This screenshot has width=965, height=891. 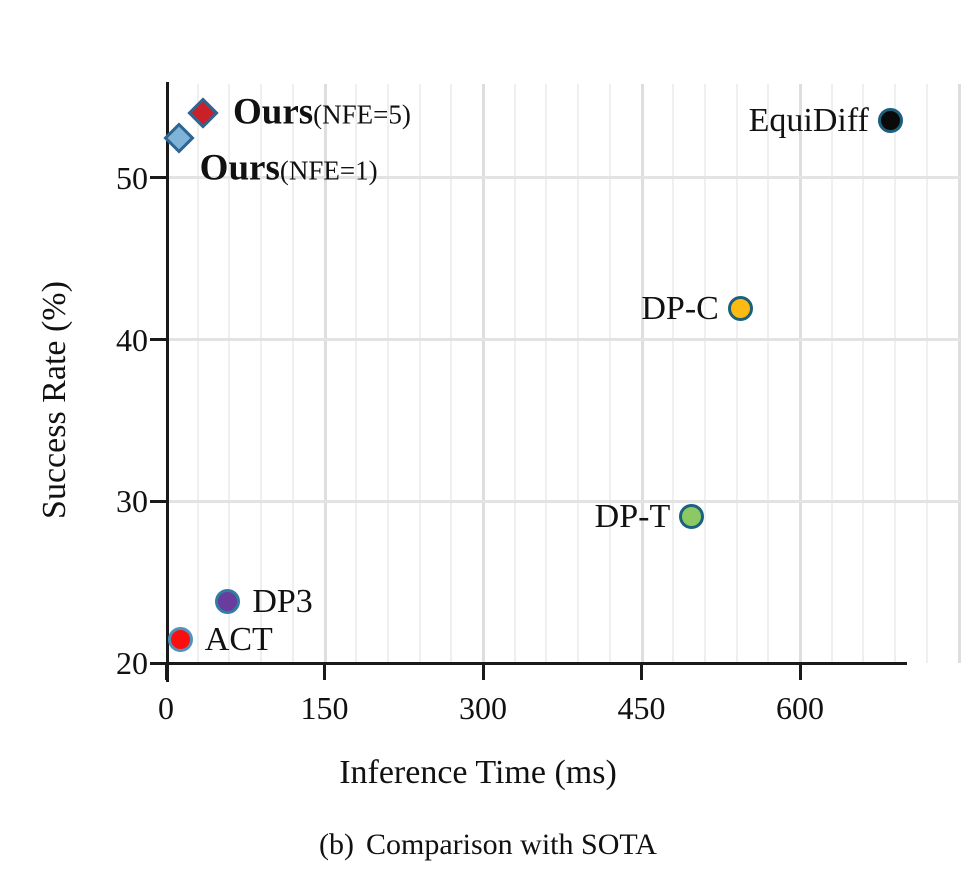 I want to click on point-marker-dp-t, so click(x=692, y=517).